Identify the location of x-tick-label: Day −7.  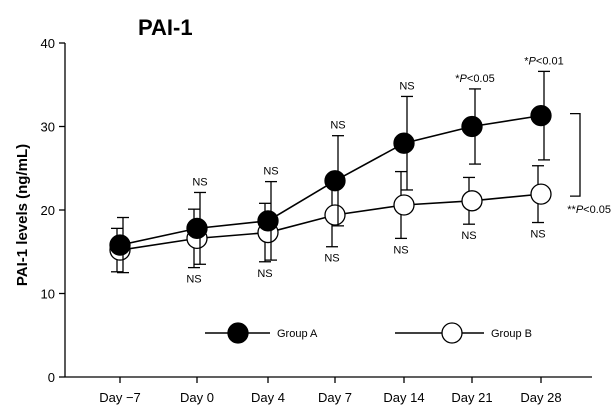
(120, 397).